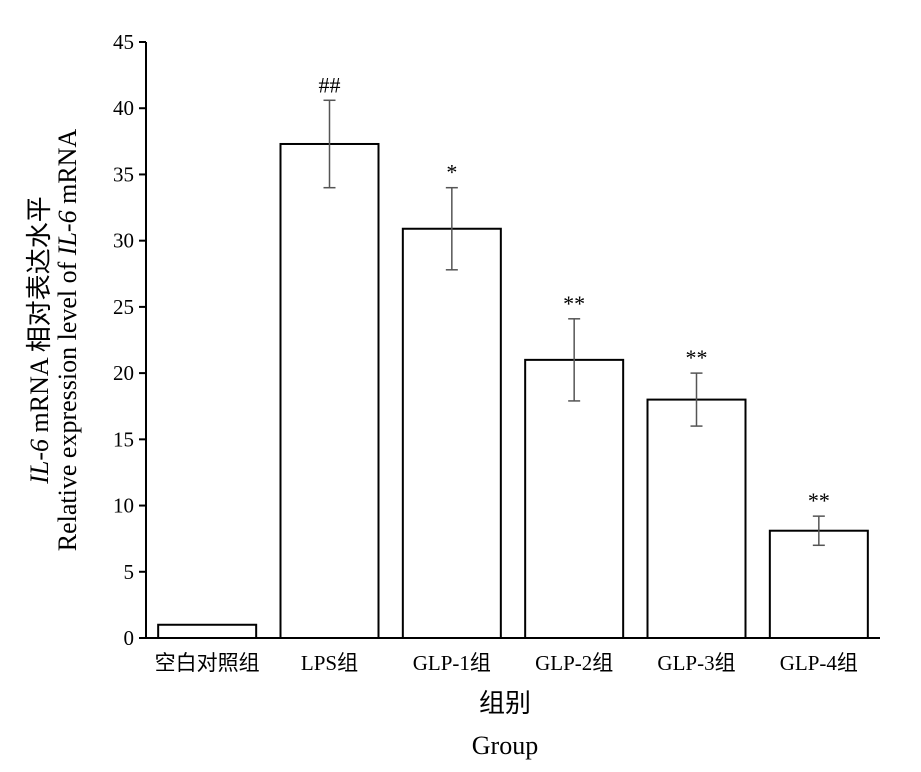 This screenshot has height=772, width=921. What do you see at coordinates (129, 572) in the screenshot?
I see `y-tick-label: 5` at bounding box center [129, 572].